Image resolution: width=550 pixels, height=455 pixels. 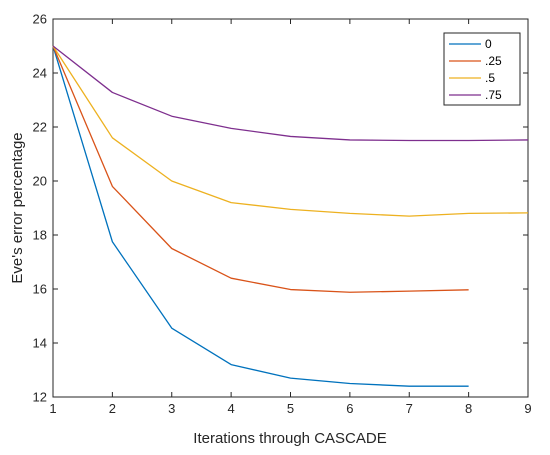 What do you see at coordinates (409, 408) in the screenshot?
I see `x-tick-label: 7` at bounding box center [409, 408].